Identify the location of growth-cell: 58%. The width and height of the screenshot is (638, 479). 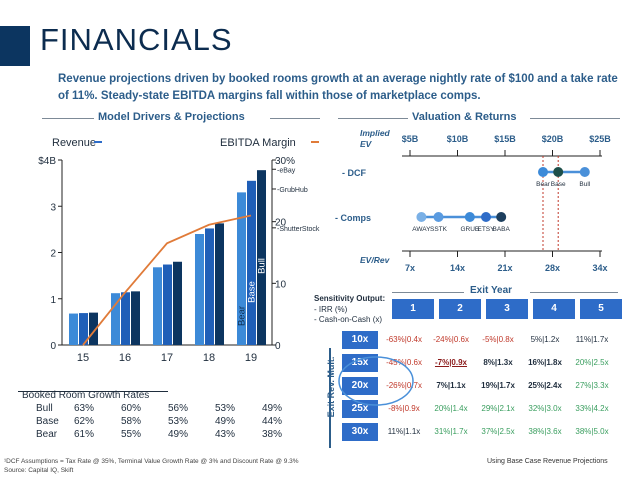
(131, 421).